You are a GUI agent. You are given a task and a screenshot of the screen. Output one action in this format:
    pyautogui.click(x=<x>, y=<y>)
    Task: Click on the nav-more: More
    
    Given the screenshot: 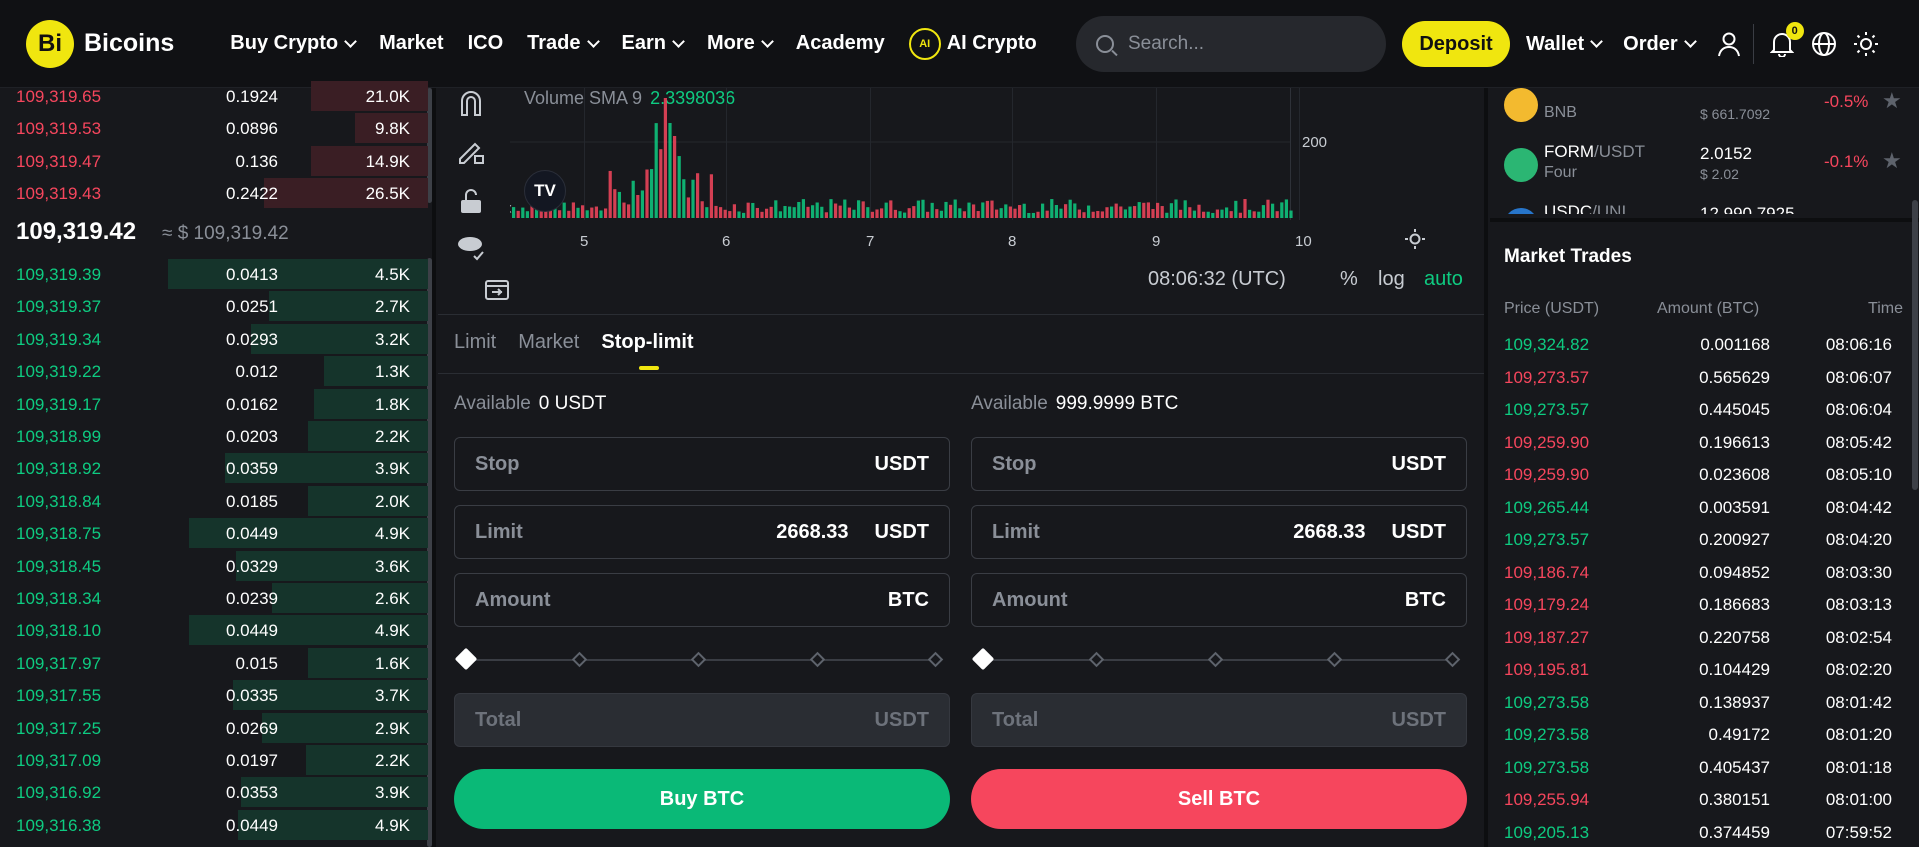 What is the action you would take?
    pyautogui.click(x=740, y=43)
    